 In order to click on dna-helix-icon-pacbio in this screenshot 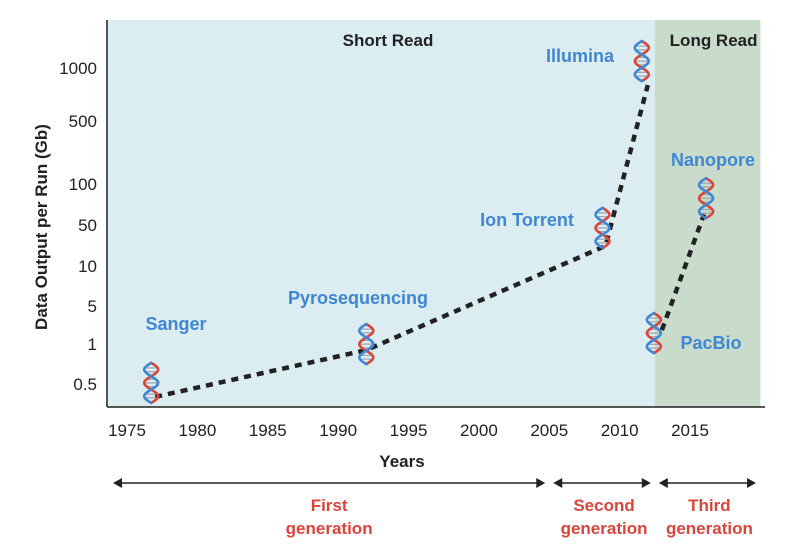, I will do `click(654, 333)`.